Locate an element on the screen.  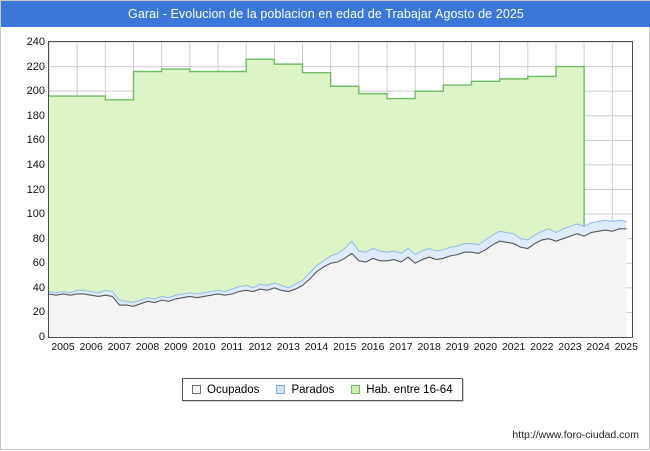
legend-label-parados: Parados is located at coordinates (313, 389).